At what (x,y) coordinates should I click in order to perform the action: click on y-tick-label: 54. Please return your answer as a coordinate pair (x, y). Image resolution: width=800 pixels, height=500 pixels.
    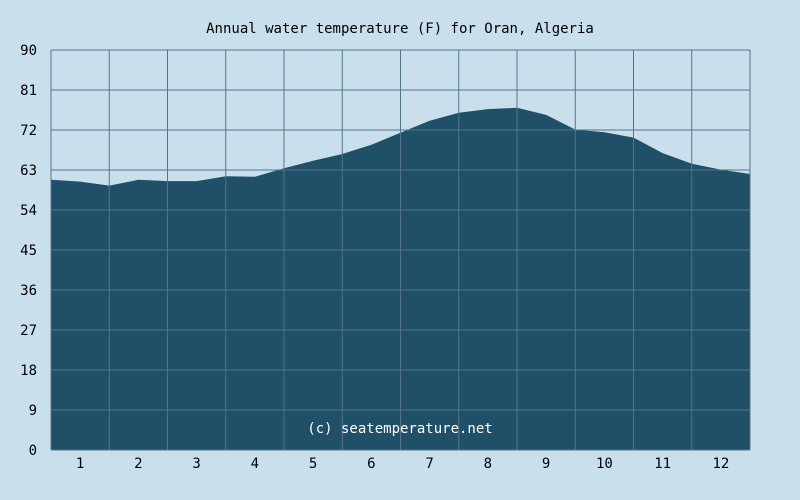
    Looking at the image, I should click on (28, 211).